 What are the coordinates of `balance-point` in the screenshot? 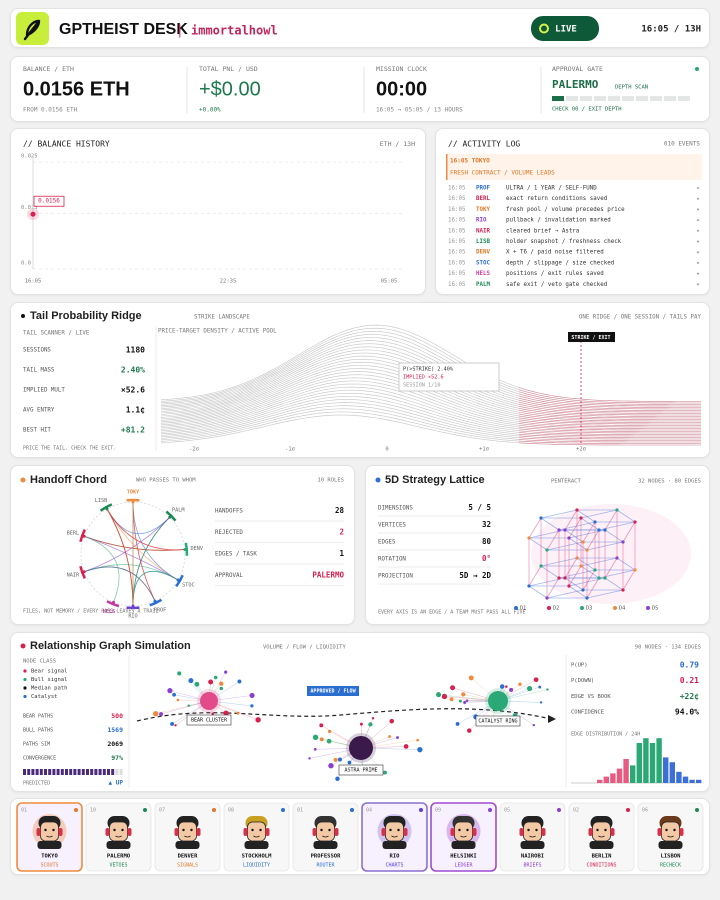 It's located at (33, 214).